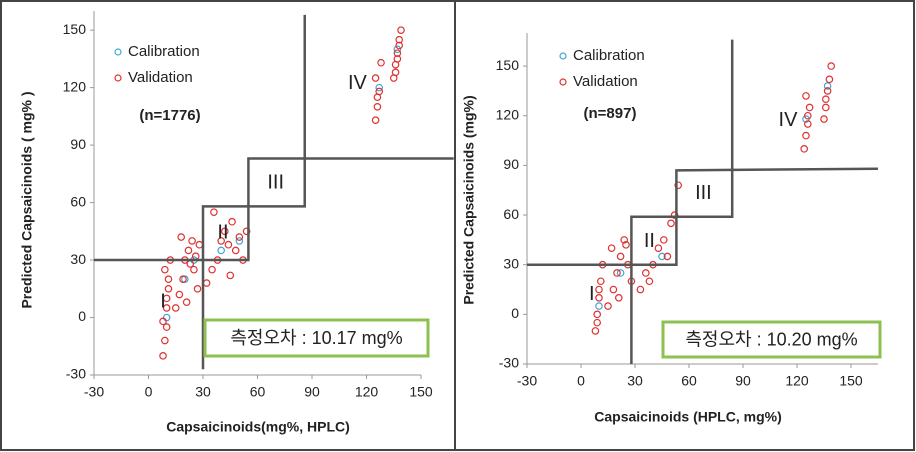  What do you see at coordinates (508, 65) in the screenshot?
I see `y-tick-label: 150` at bounding box center [508, 65].